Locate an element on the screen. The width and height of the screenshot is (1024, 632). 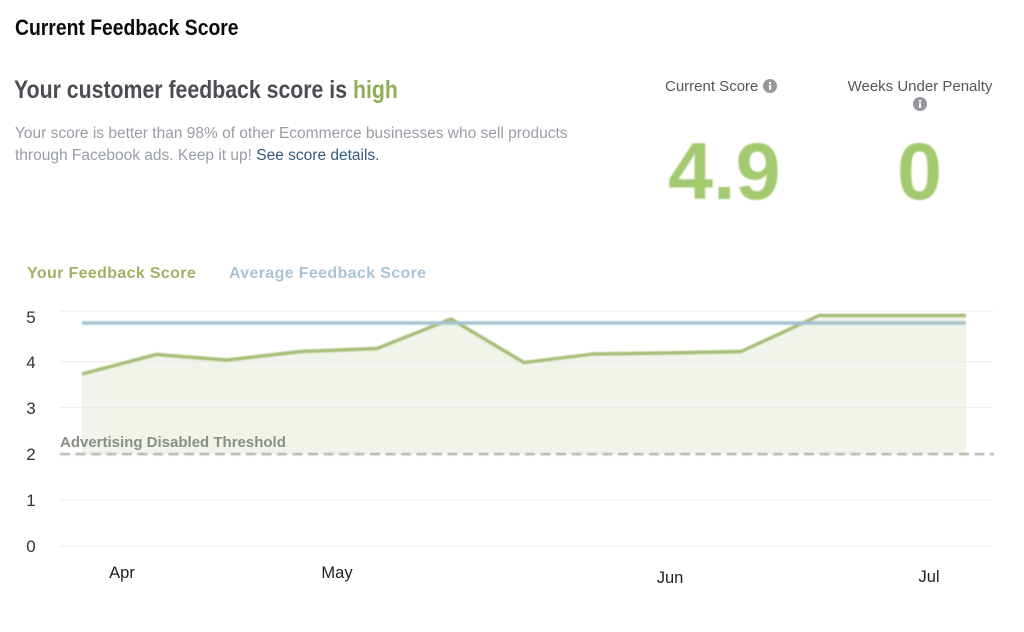
svg-text: 0 is located at coordinates (30, 546).